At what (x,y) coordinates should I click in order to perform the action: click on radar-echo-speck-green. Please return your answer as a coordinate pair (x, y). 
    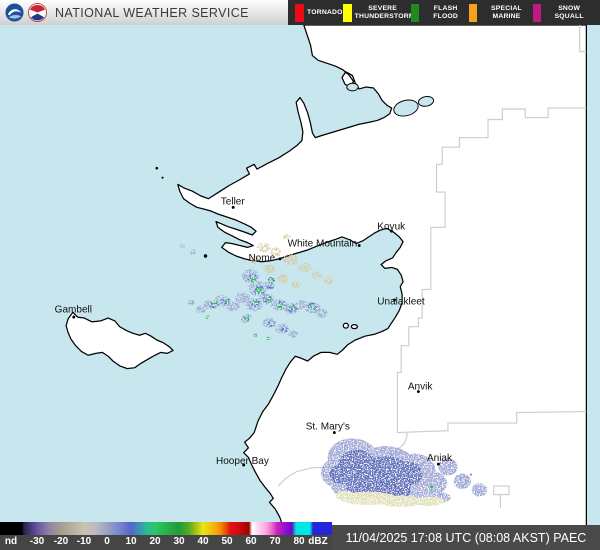
    Looking at the image, I should click on (432, 487).